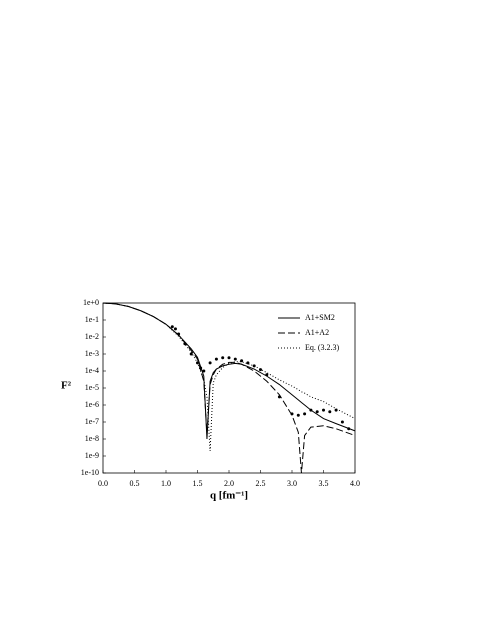 The image size is (488, 632). Describe the element at coordinates (66, 386) in the screenshot. I see `y-axis-title: F²` at that location.